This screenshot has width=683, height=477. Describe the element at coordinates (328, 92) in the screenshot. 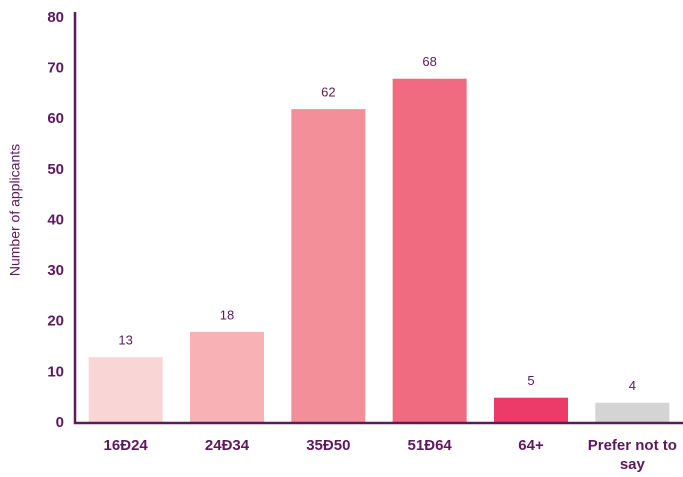

I see `value-label: 62` at that location.